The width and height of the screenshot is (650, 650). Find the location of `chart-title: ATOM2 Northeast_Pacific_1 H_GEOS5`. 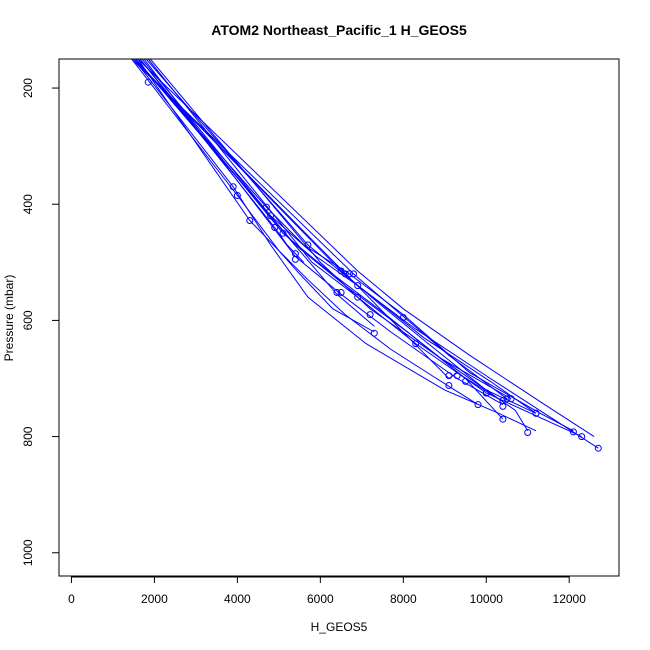

chart-title: ATOM2 Northeast_Pacific_1 H_GEOS5 is located at coordinates (339, 30).